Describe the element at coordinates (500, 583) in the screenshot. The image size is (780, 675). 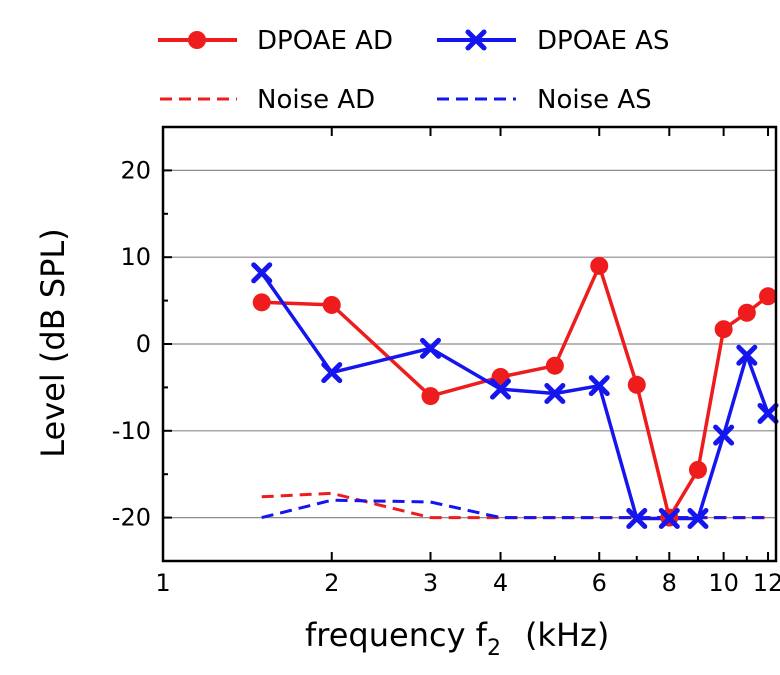
I see `x-tick-label-4: 4` at that location.